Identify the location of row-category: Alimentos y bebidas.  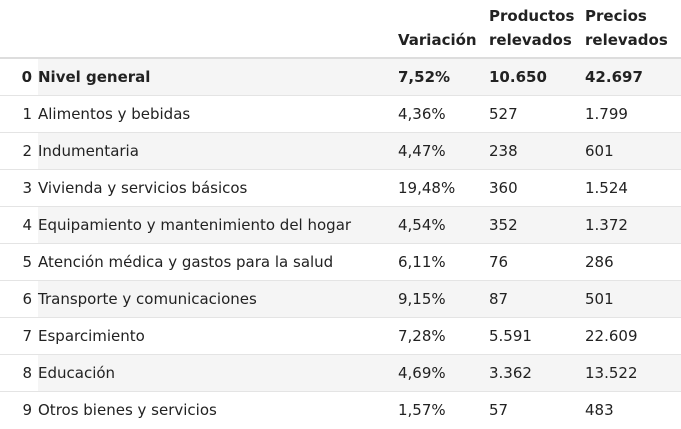
(216, 113).